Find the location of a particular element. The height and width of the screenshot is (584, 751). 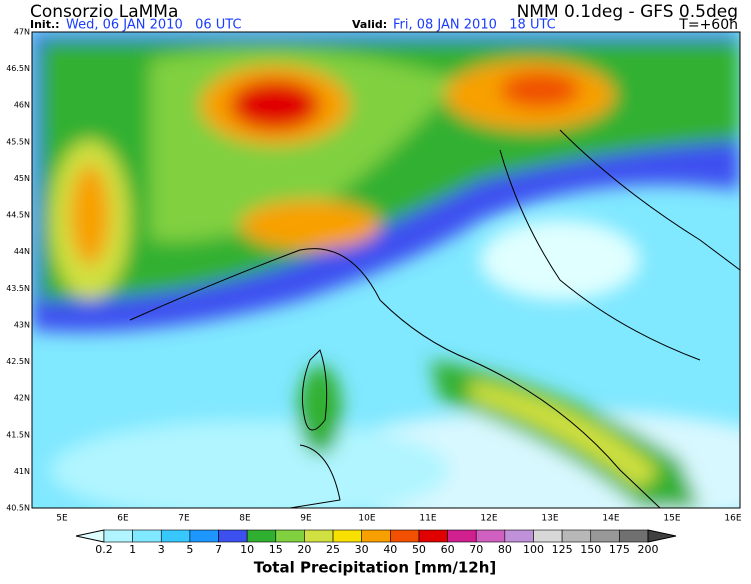

colorbar-label: 175 is located at coordinates (619, 549).